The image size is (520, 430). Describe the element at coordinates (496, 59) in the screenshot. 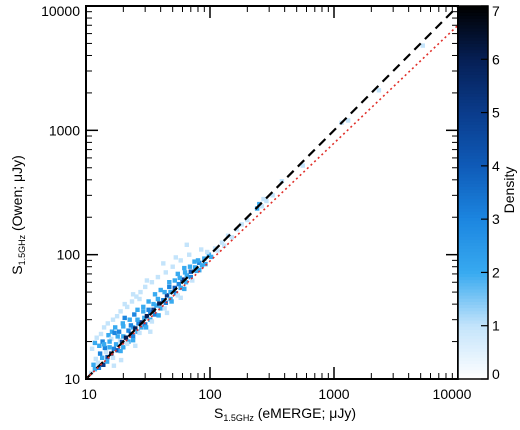

I see `colorbar-tick-label: 6` at that location.